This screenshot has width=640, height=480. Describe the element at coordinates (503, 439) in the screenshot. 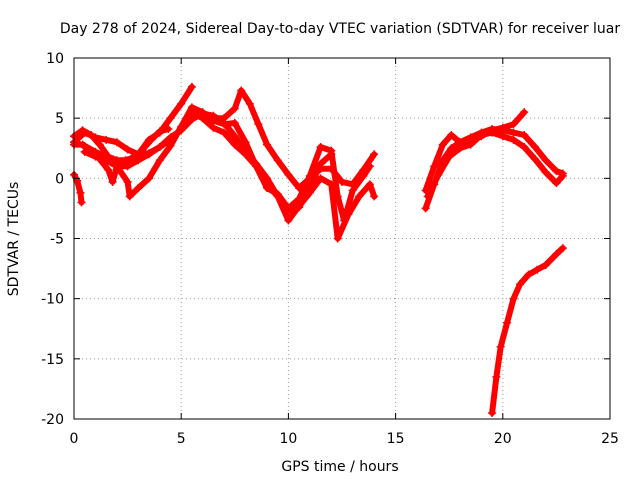

I see `x-tick-label: 20` at that location.